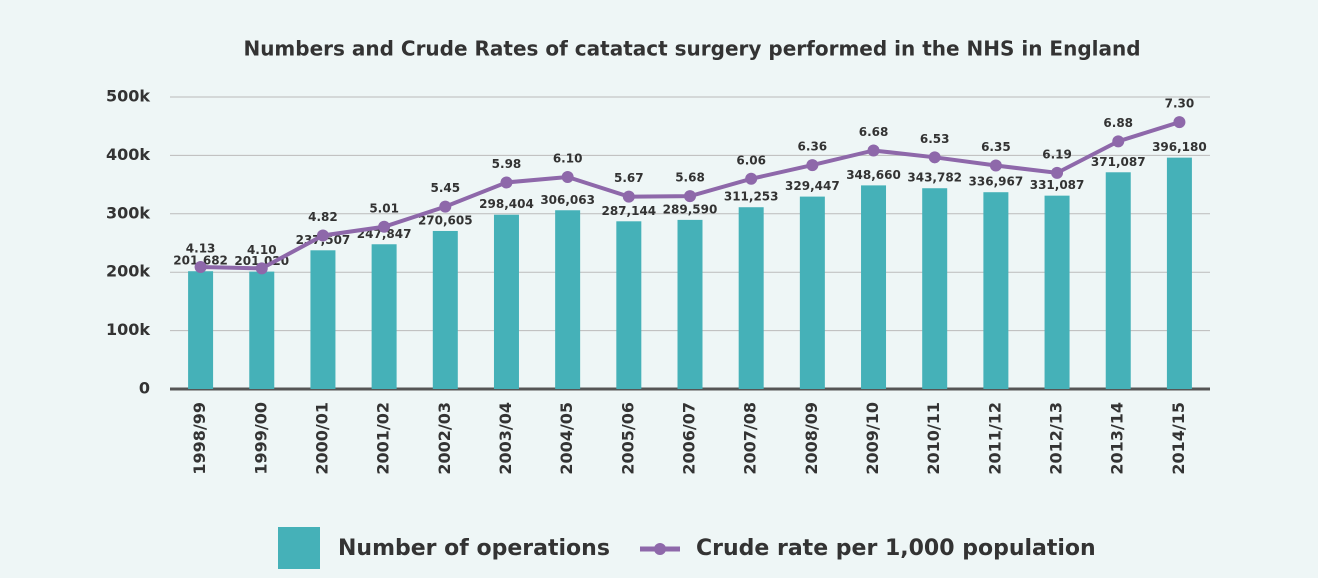  I want to click on y-tick-label: 300k, so click(128, 212).